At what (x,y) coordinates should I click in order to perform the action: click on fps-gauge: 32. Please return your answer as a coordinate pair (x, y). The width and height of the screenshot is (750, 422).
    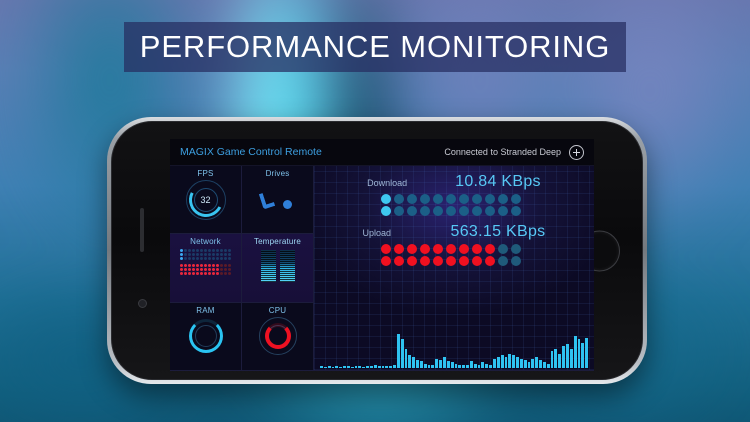
    Looking at the image, I should click on (205, 200).